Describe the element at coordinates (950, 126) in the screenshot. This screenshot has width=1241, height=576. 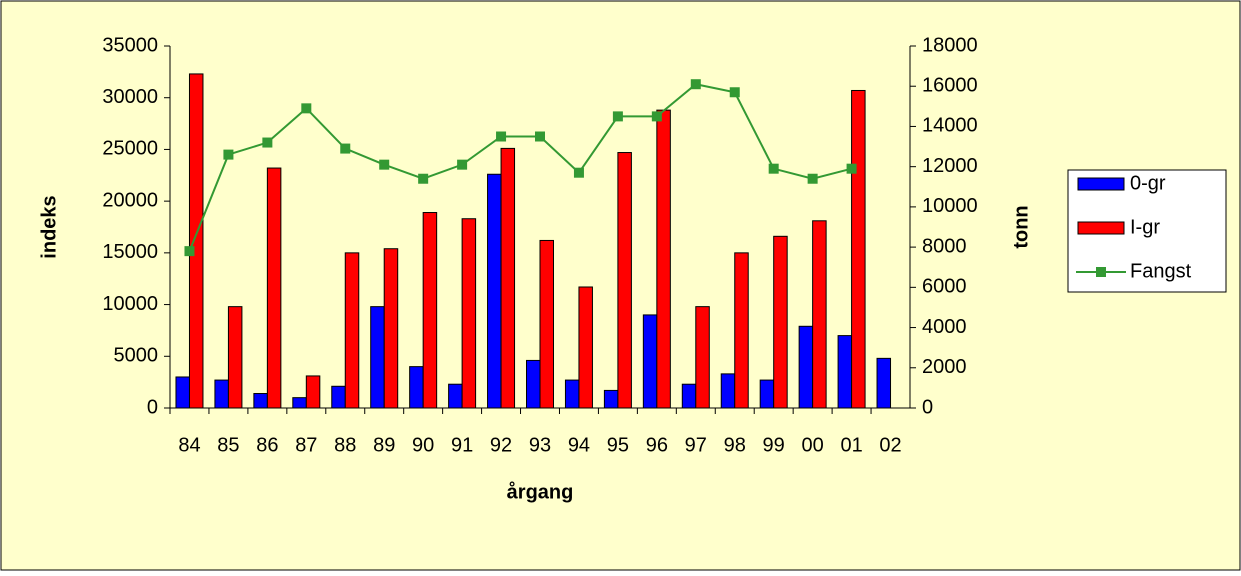
I see `y2-tick-label: 14000` at that location.